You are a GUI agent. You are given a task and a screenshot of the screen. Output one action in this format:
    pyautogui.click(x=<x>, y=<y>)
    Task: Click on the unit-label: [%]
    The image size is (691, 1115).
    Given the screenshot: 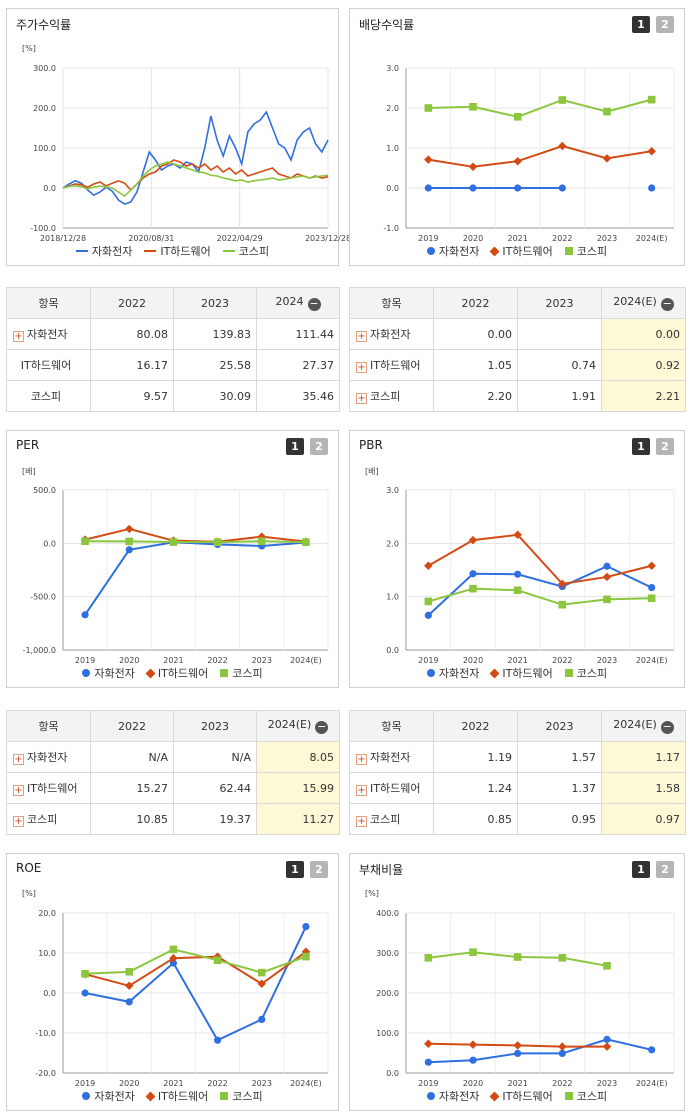 What is the action you would take?
    pyautogui.click(x=29, y=893)
    